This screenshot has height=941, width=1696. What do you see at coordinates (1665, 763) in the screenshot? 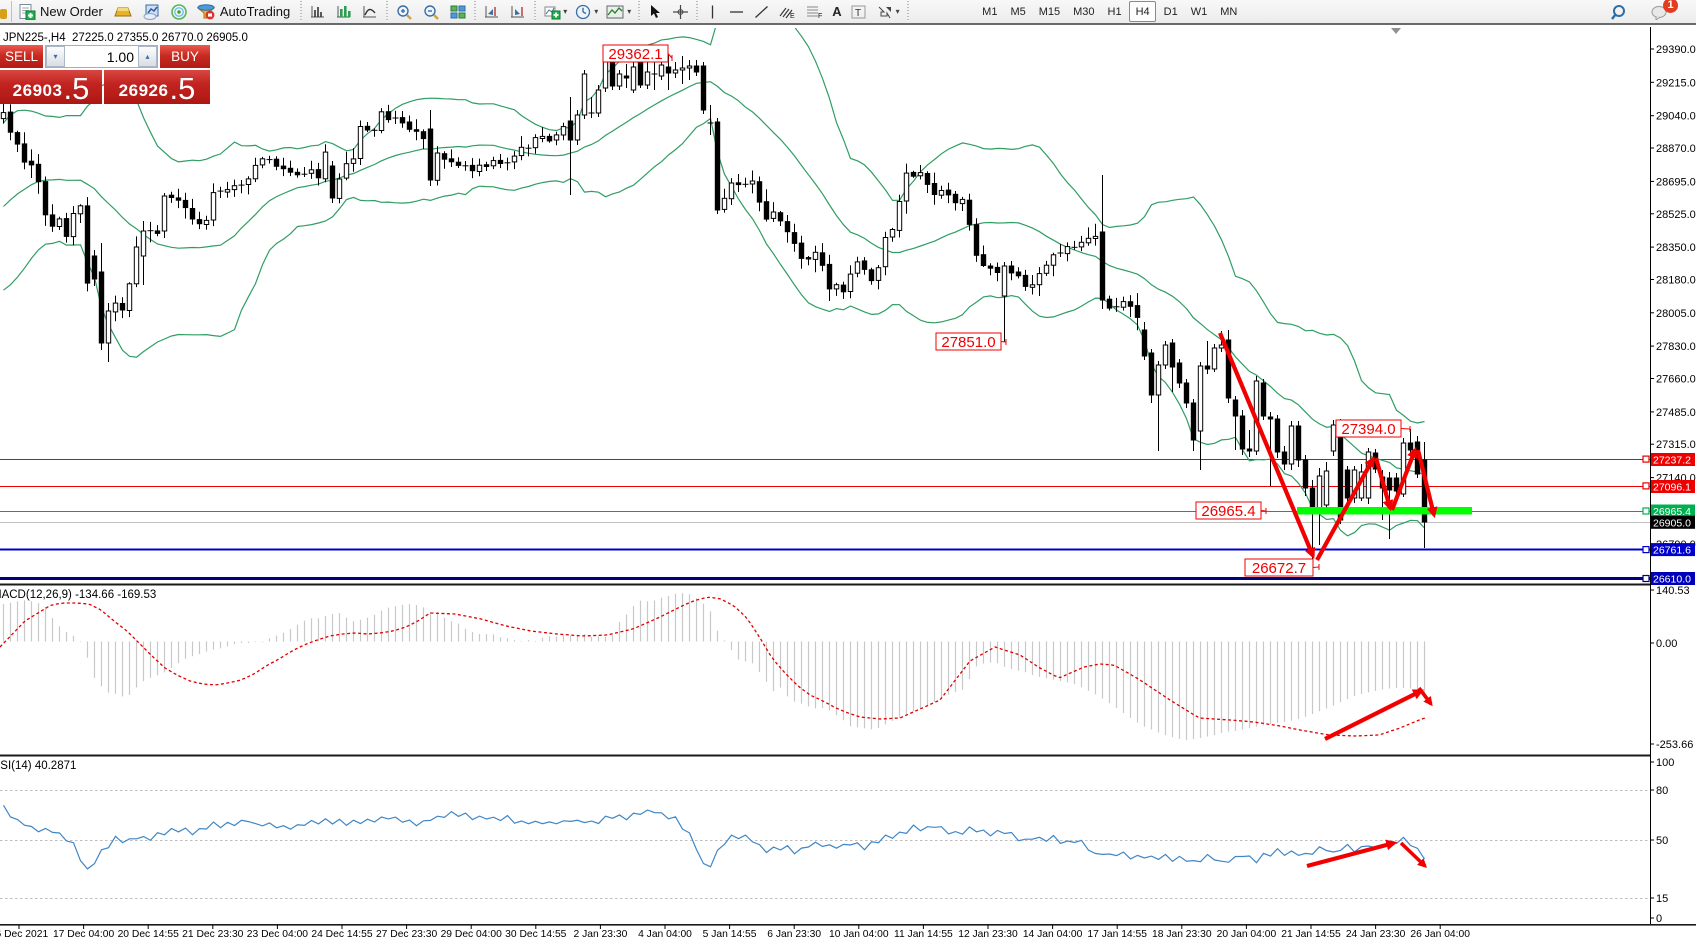
I see `svg-text: 100` at bounding box center [1665, 763].